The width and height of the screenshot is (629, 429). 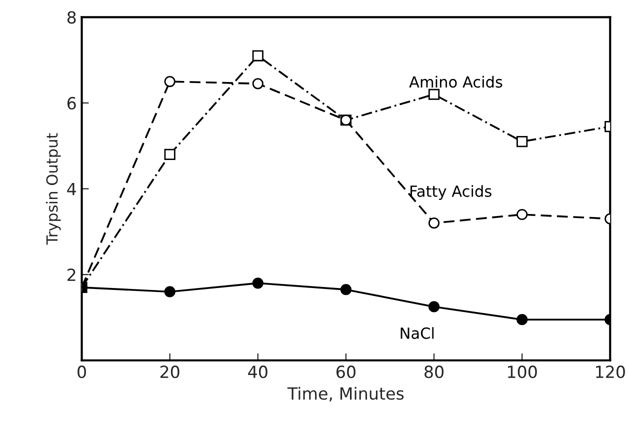 What do you see at coordinates (170, 372) in the screenshot?
I see `x-tick-label: 20` at bounding box center [170, 372].